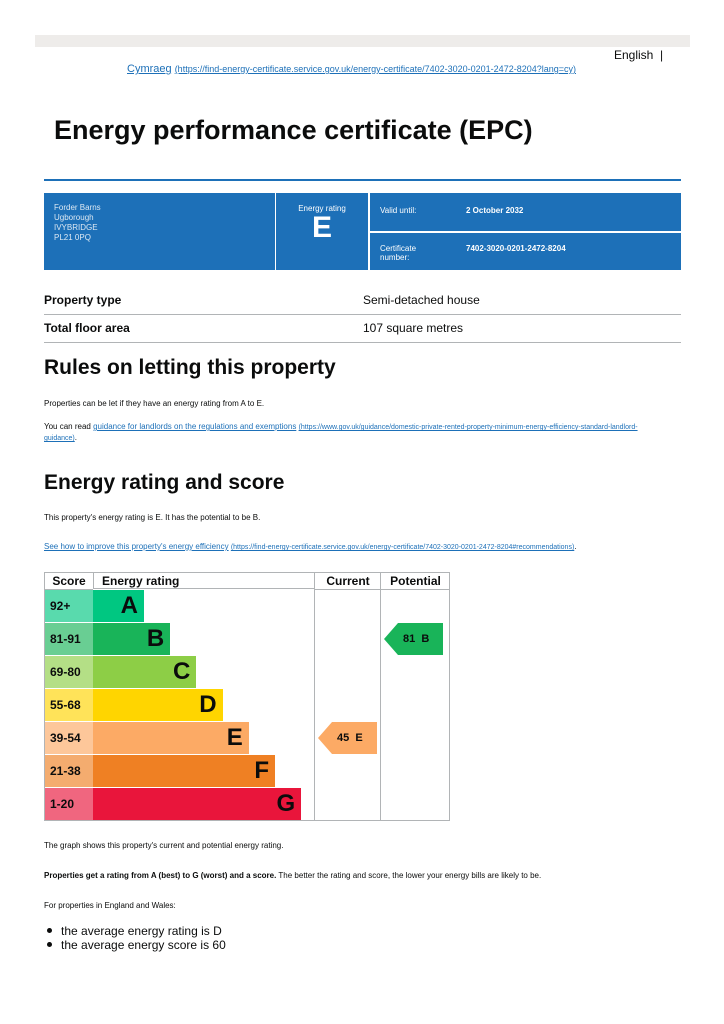 This screenshot has width=724, height=1024. I want to click on score: 39-54, so click(65, 738).